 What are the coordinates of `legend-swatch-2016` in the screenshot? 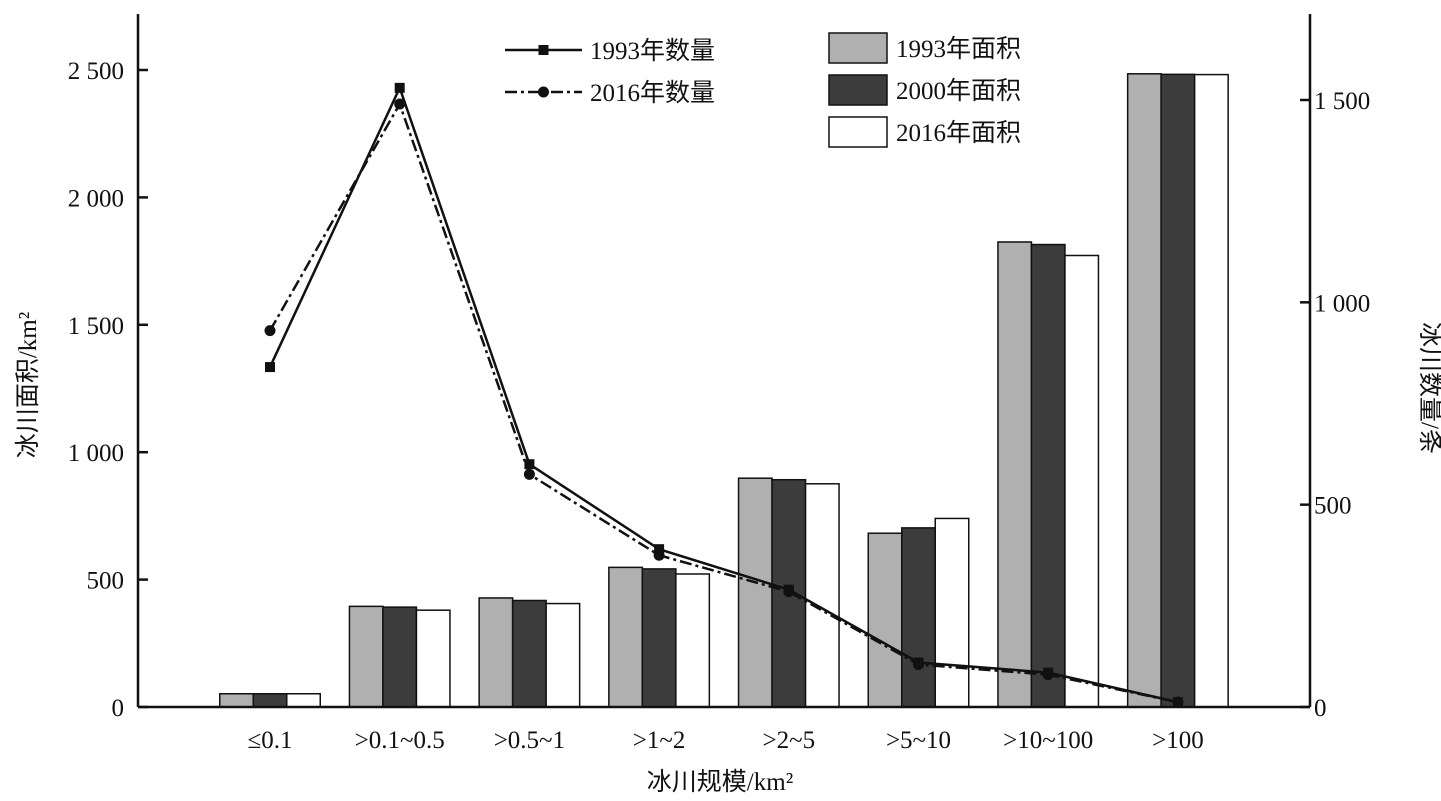 It's located at (858, 132).